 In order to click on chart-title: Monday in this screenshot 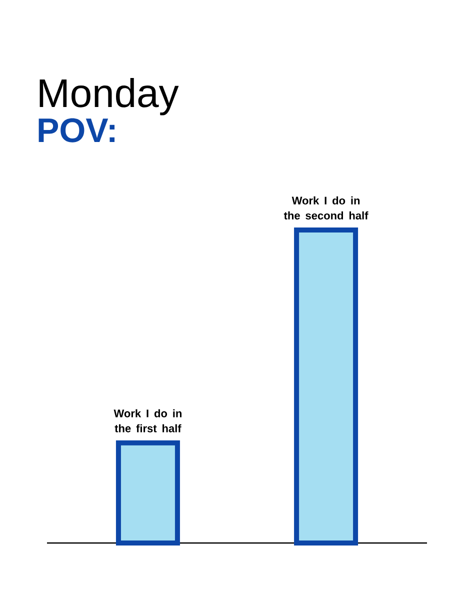, I will do `click(109, 97)`.